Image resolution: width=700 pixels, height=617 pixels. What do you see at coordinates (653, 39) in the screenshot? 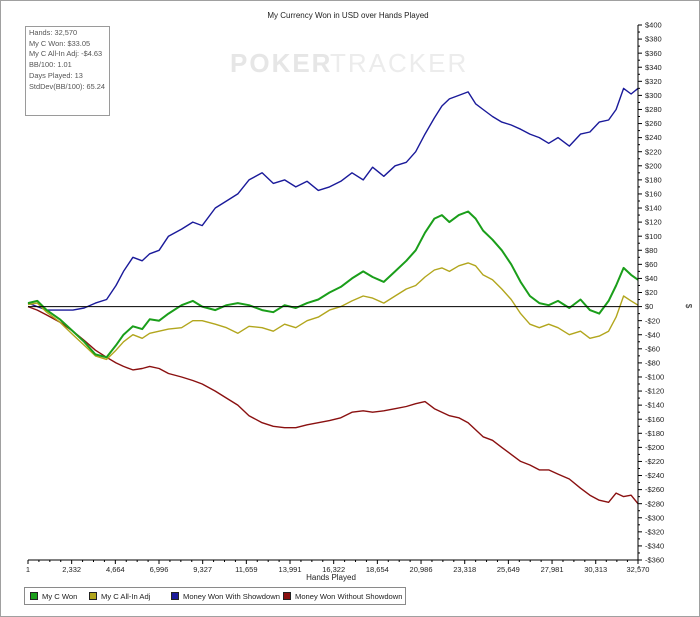
I see `y-tick-label: $380` at bounding box center [653, 39].